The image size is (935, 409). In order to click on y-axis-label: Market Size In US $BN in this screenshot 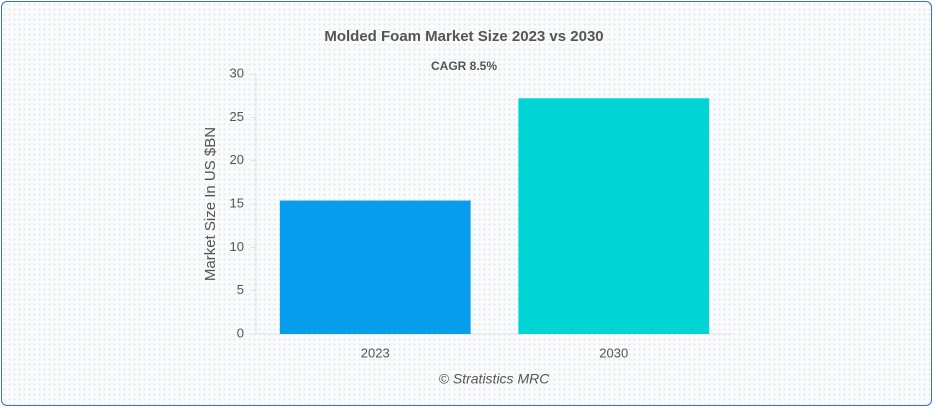, I will do `click(210, 204)`.